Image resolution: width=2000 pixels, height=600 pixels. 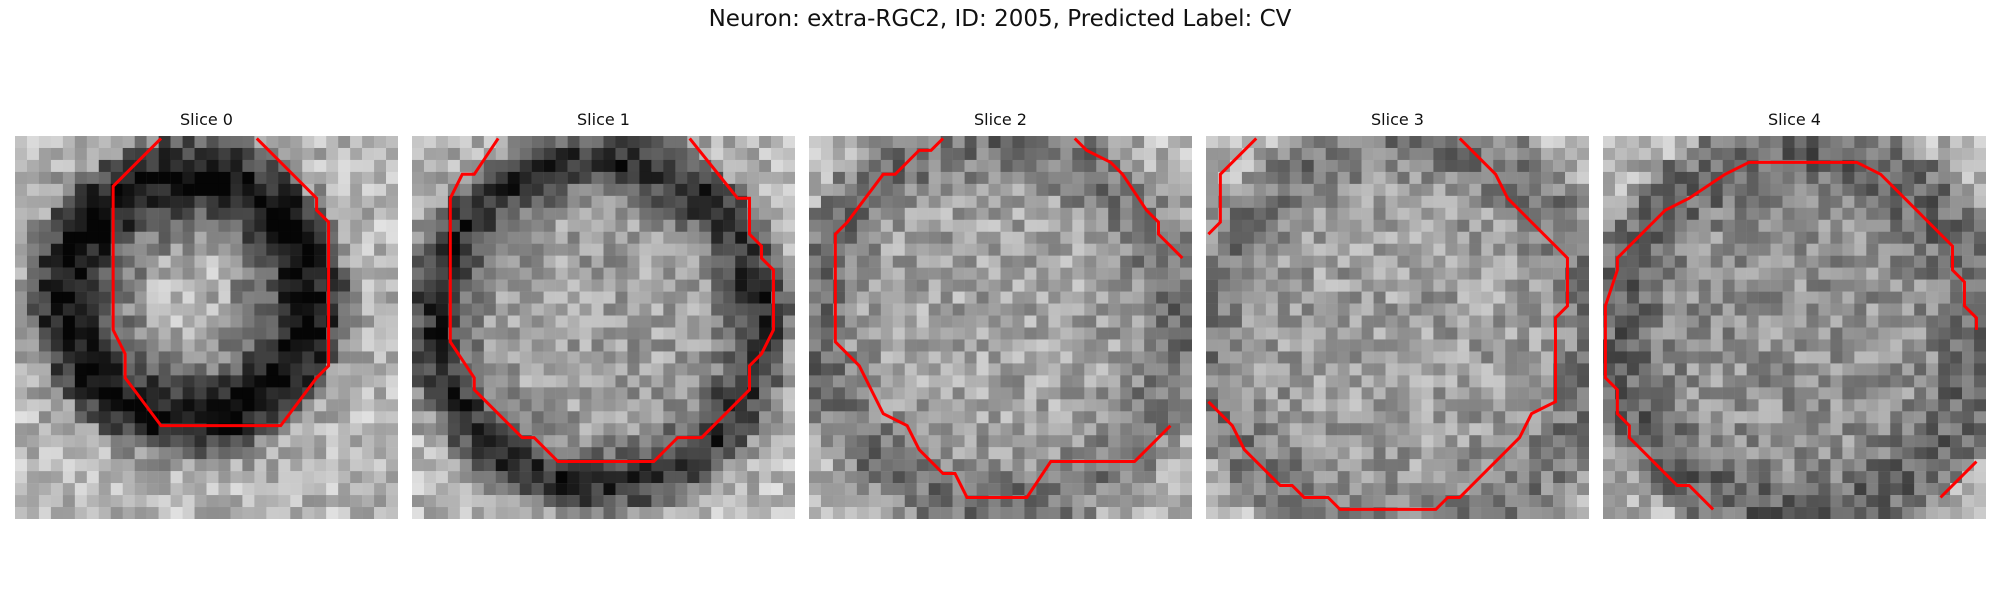 I want to click on slice-panel-3: Slice 3, so click(x=1397, y=313).